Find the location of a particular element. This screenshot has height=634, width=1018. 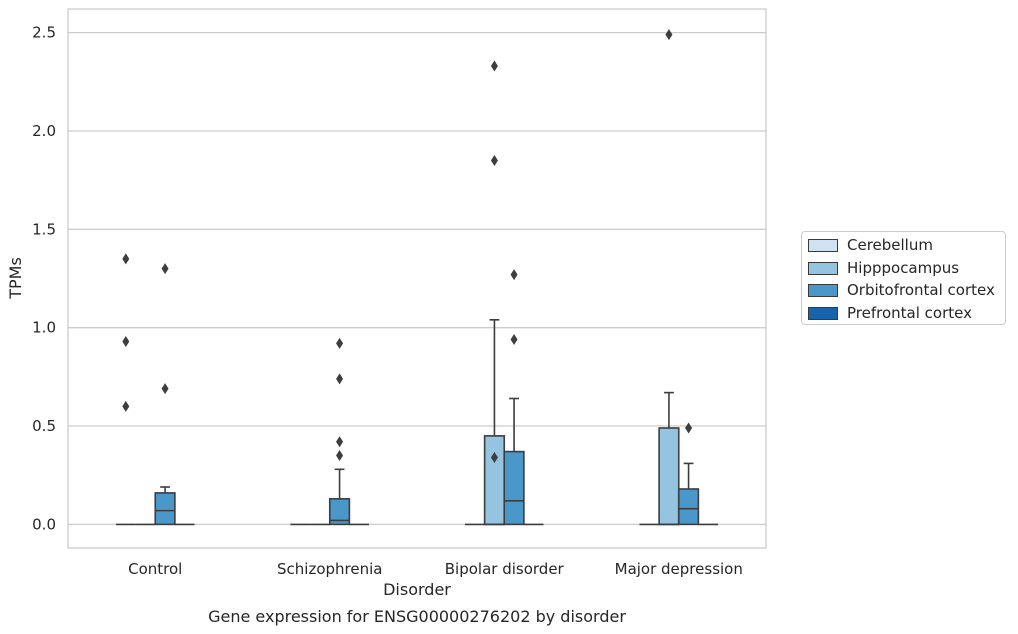

y-axis-ticks: 0.0 0.5 1.0 1.5 2.0 2.5 is located at coordinates (44, 279).